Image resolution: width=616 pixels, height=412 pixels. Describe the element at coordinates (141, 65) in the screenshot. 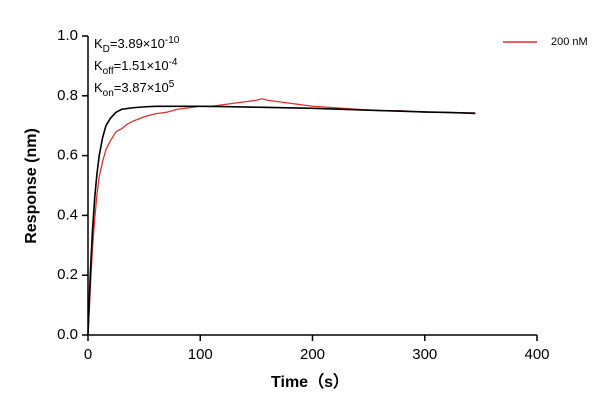

I see `annotation-text: =1.51×10` at that location.